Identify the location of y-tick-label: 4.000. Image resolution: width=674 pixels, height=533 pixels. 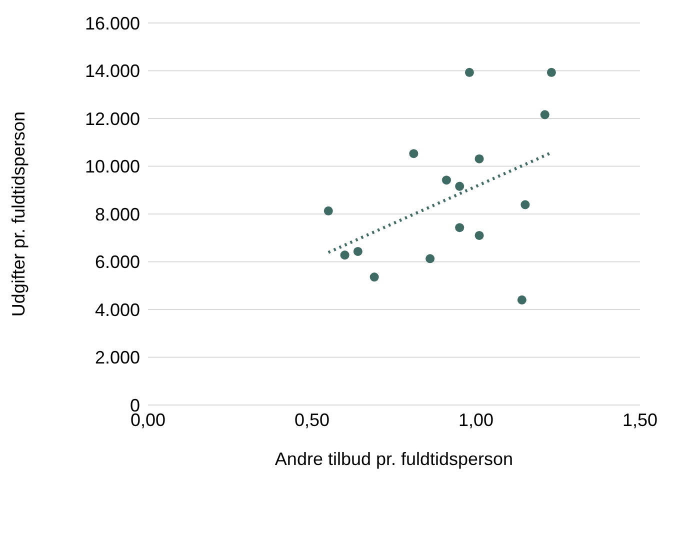
(117, 310).